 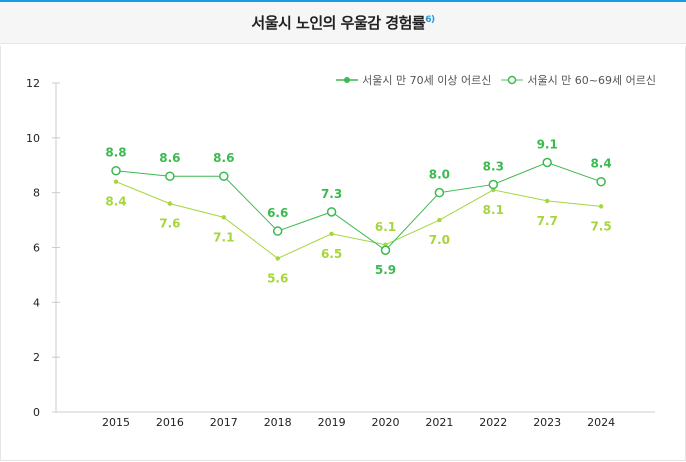 What do you see at coordinates (493, 166) in the screenshot?
I see `data-label: 8.3` at bounding box center [493, 166].